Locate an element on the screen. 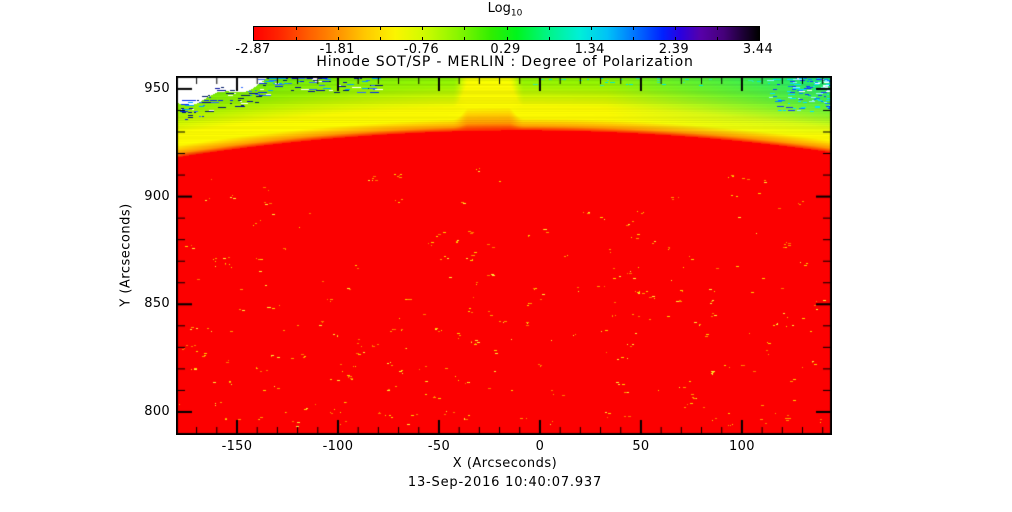 This screenshot has height=512, width=1012. y-tick-label: 900 is located at coordinates (157, 196).